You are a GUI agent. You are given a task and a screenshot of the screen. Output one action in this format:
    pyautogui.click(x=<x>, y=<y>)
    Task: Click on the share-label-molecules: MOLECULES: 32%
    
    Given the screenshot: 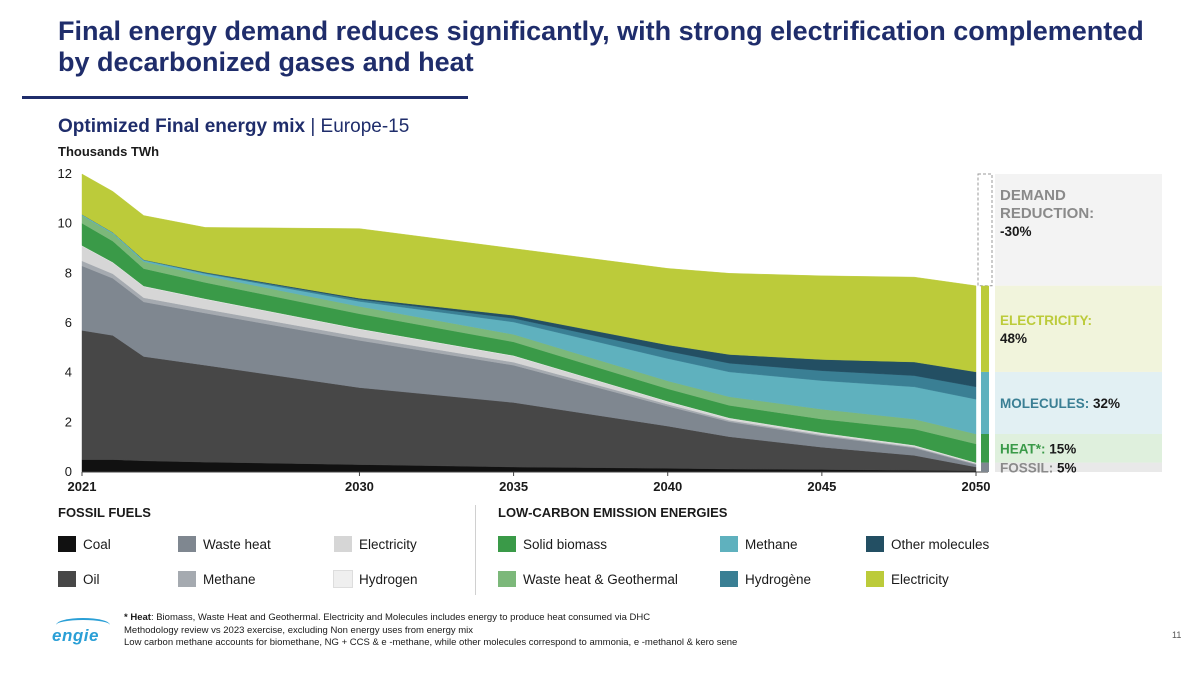 What is the action you would take?
    pyautogui.click(x=1060, y=403)
    